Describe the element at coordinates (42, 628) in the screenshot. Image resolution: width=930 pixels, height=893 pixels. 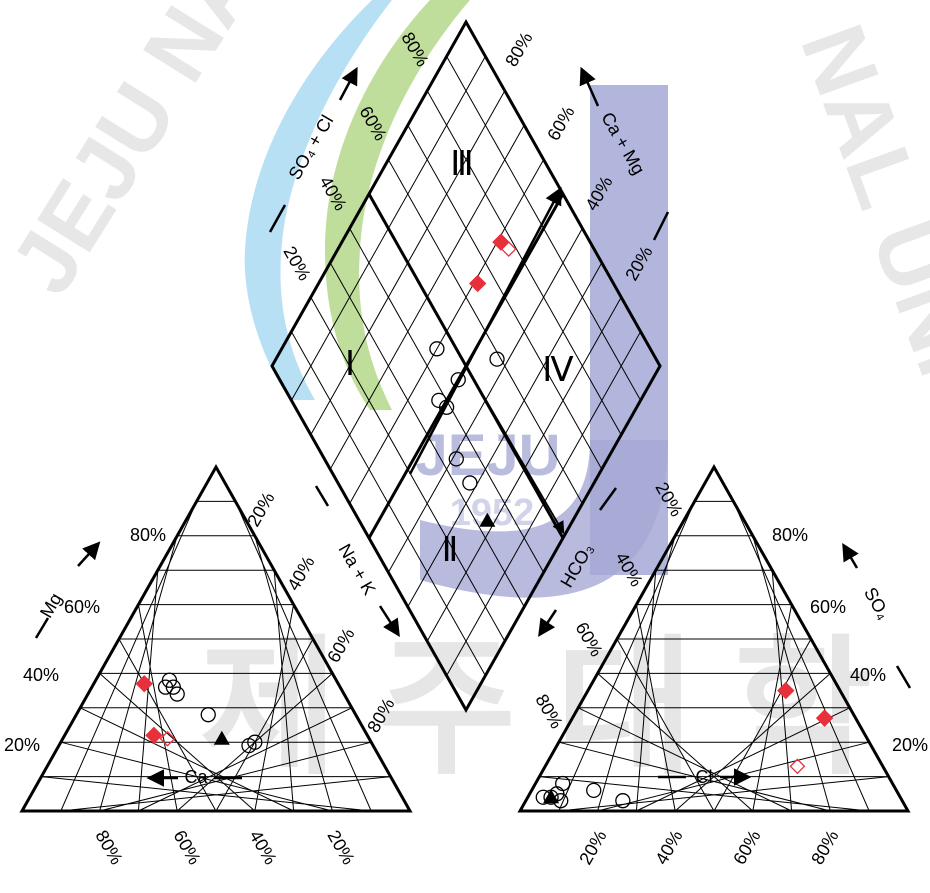
I see `mg-arrow-tail` at that location.